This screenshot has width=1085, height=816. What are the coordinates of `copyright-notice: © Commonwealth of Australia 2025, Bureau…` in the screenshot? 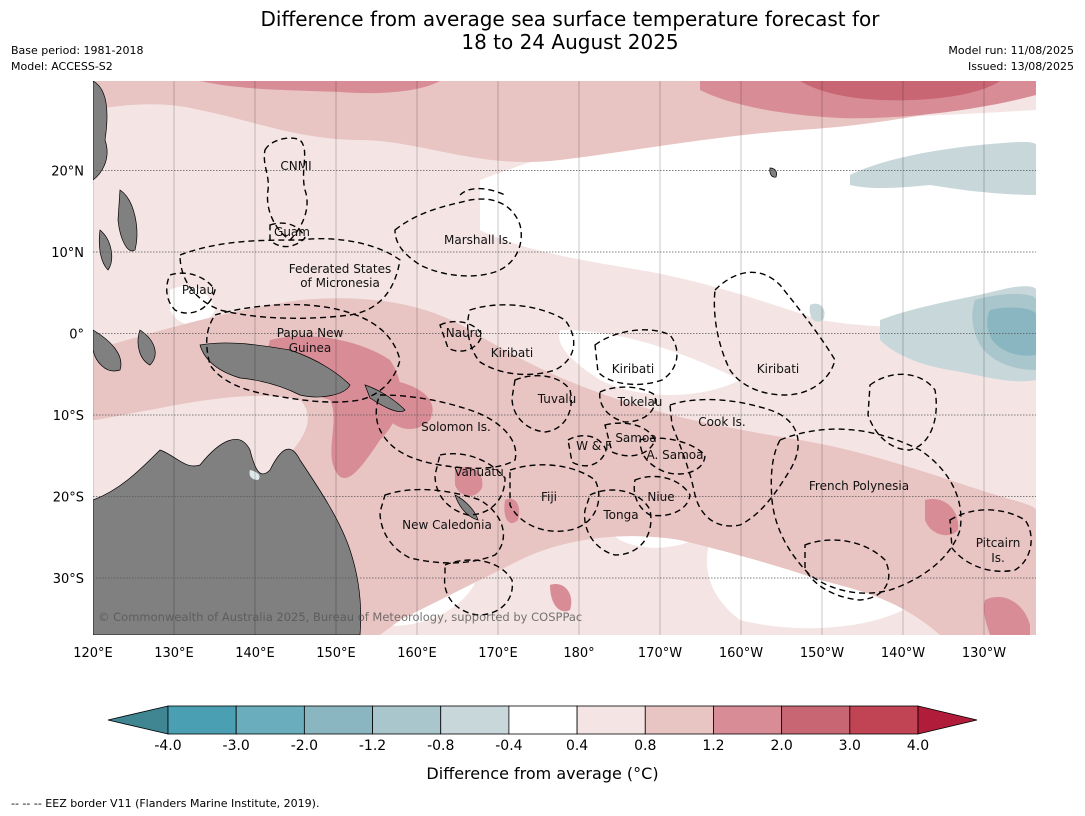 It's located at (340, 617).